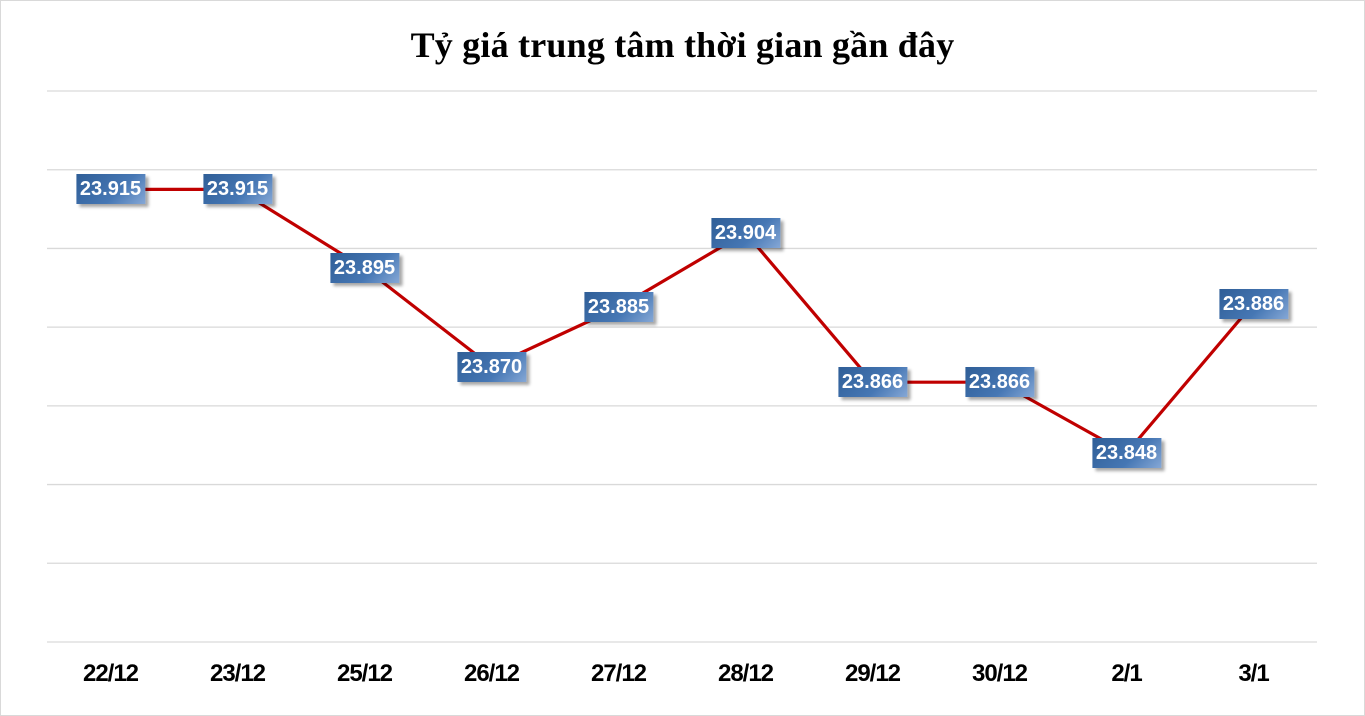 The height and width of the screenshot is (716, 1365). Describe the element at coordinates (364, 673) in the screenshot. I see `x-tick-label: 25/12` at that location.